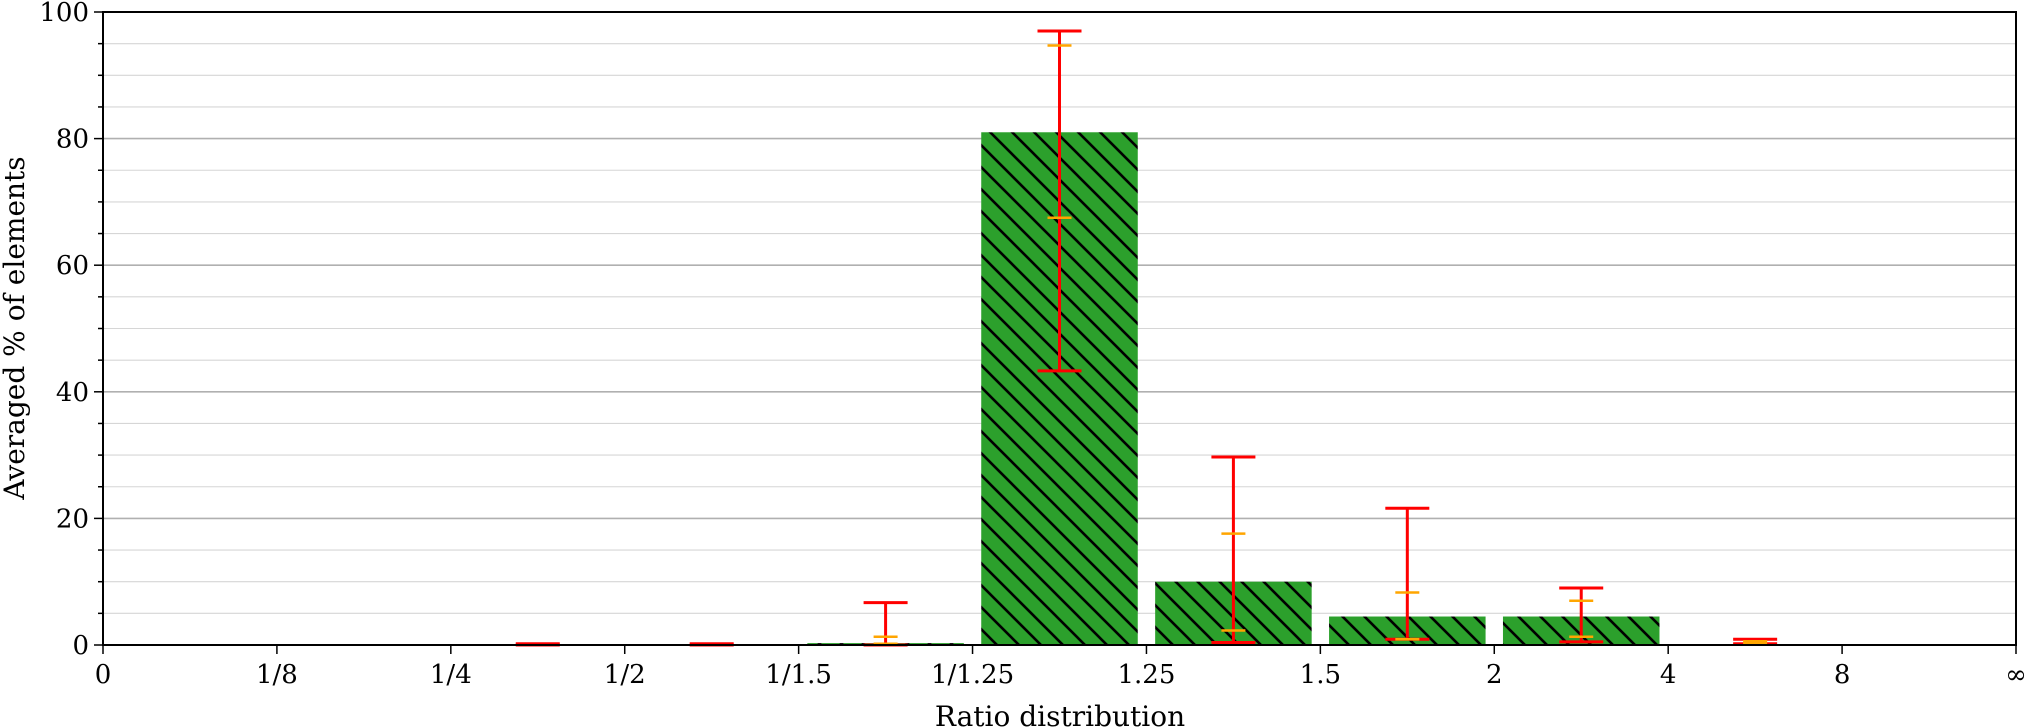  What do you see at coordinates (72, 140) in the screenshot?
I see `y-tick-label: 80` at bounding box center [72, 140].